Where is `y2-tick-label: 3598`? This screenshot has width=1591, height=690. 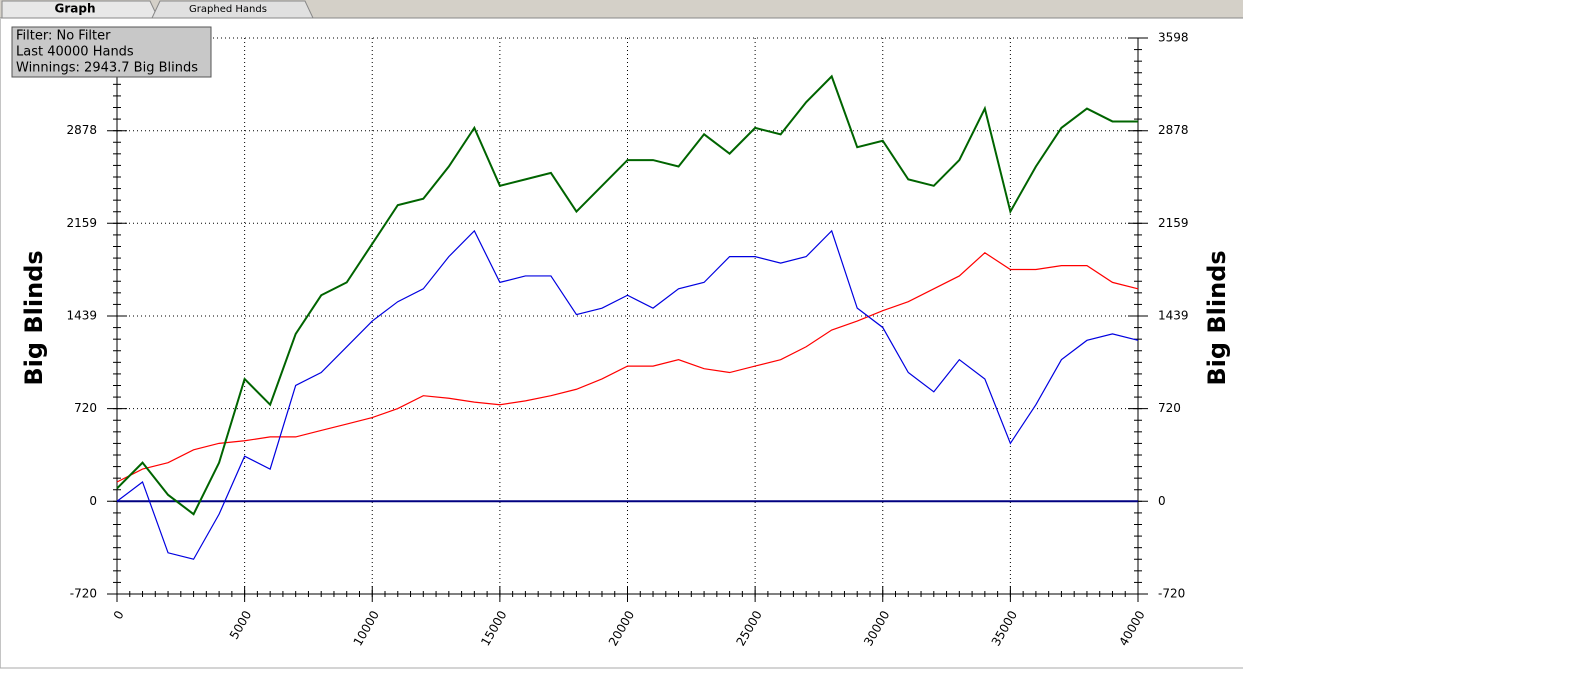
y2-tick-label: 3598 is located at coordinates (1173, 38).